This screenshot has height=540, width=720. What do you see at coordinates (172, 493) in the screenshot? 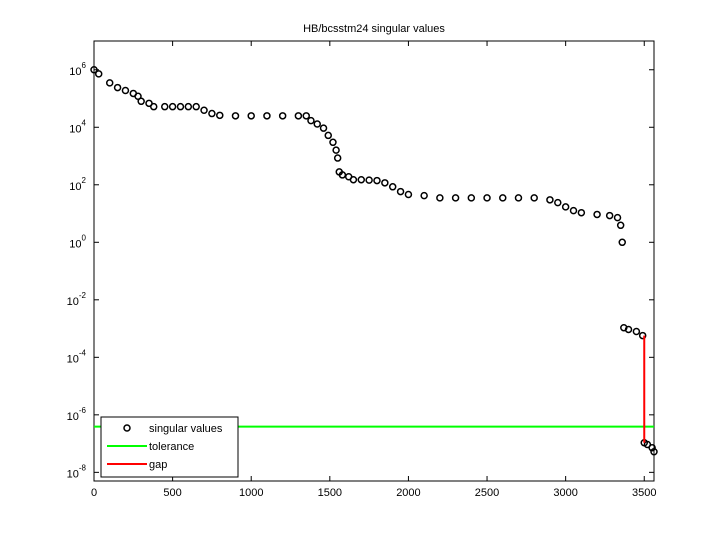
I see `x-tick-label: 500` at bounding box center [172, 493].